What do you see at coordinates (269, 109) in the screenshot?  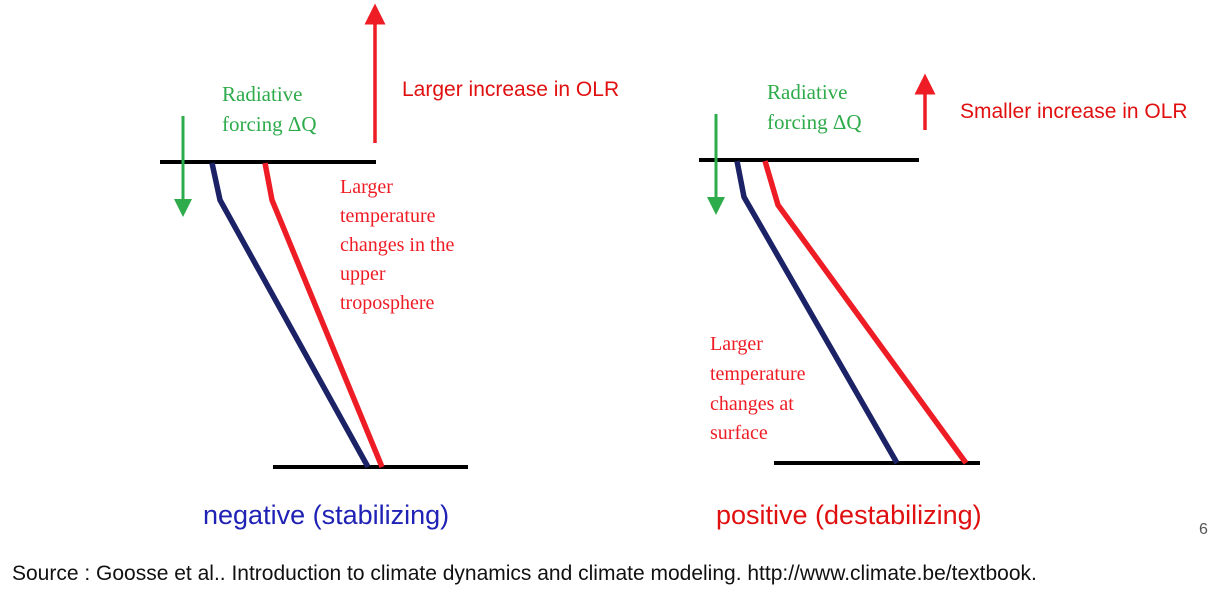 I see `left-forcing-label: Radiative forcing ΔQ` at bounding box center [269, 109].